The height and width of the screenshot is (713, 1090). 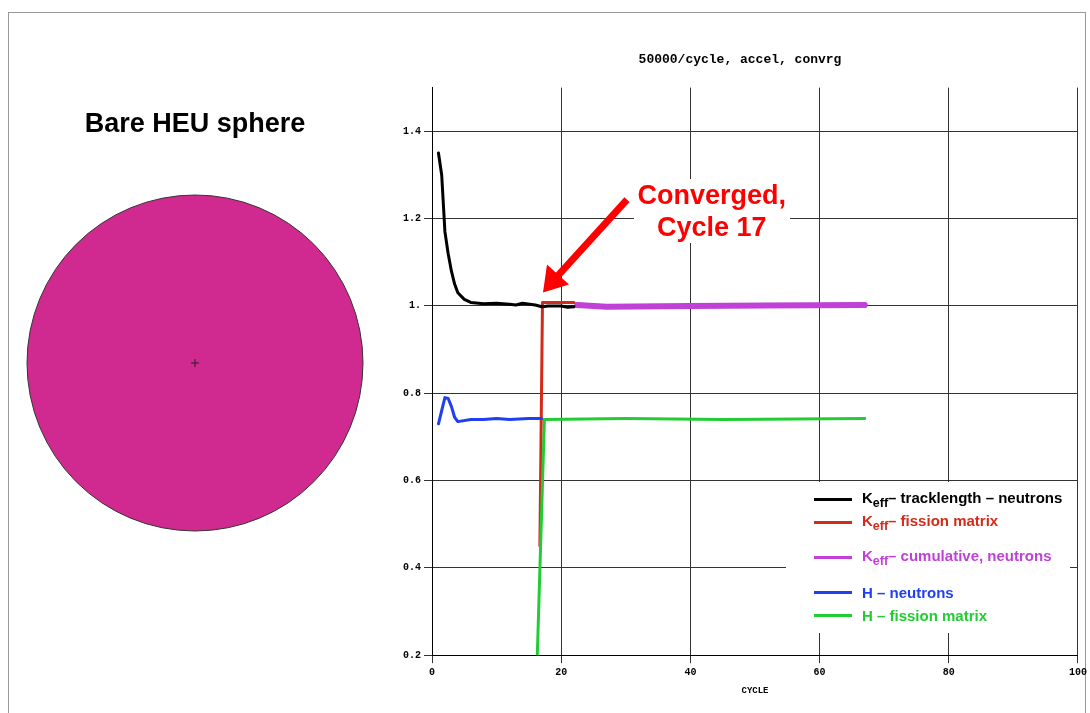 I want to click on x-tick-label: 60, so click(x=819, y=672).